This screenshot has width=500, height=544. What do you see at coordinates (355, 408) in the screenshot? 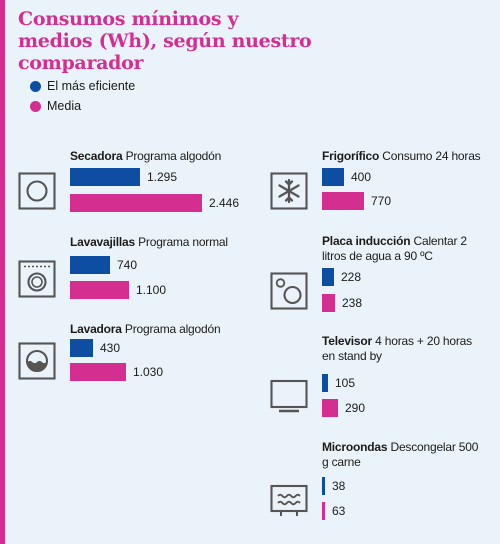
I see `value-average-tv: 290` at bounding box center [355, 408].